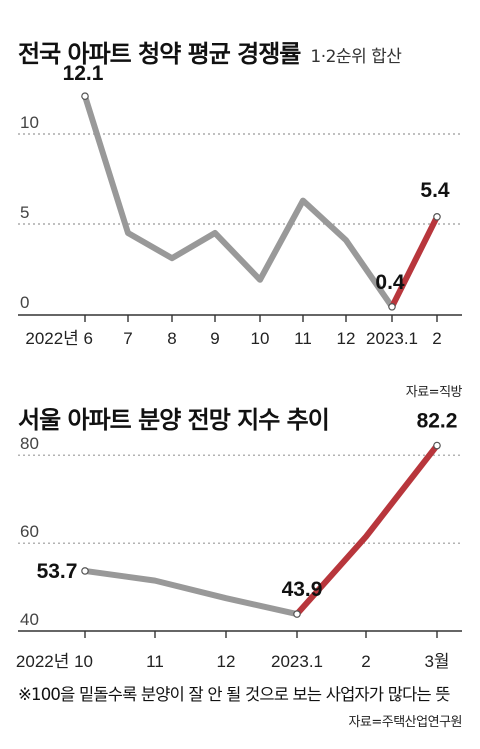  Describe the element at coordinates (303, 338) in the screenshot. I see `chart1-x-tick-label: 11` at that location.